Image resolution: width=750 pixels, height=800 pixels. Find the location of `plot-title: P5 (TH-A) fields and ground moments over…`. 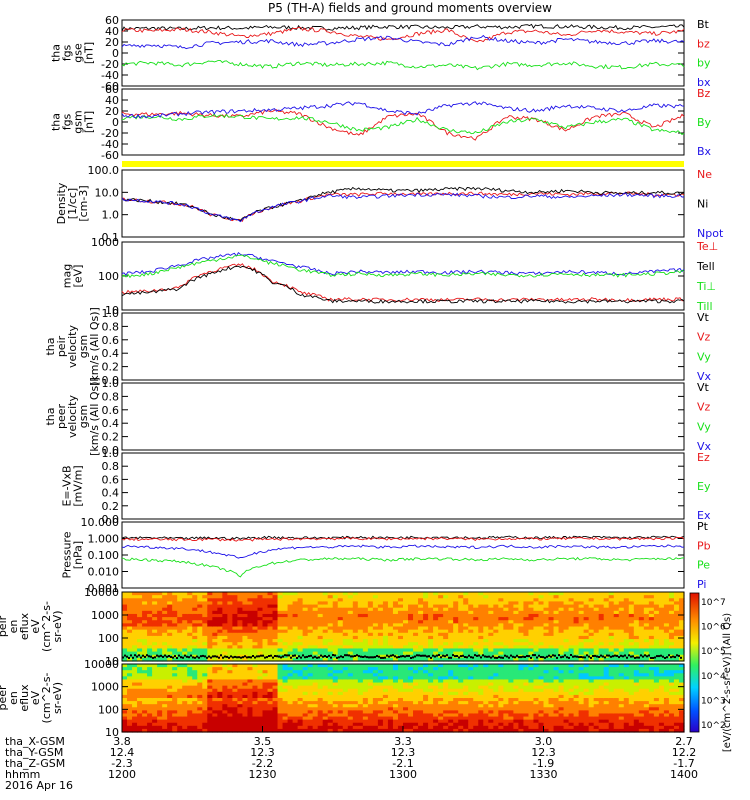

plot-title: P5 (TH-A) fields and ground moments over… is located at coordinates (410, 8).